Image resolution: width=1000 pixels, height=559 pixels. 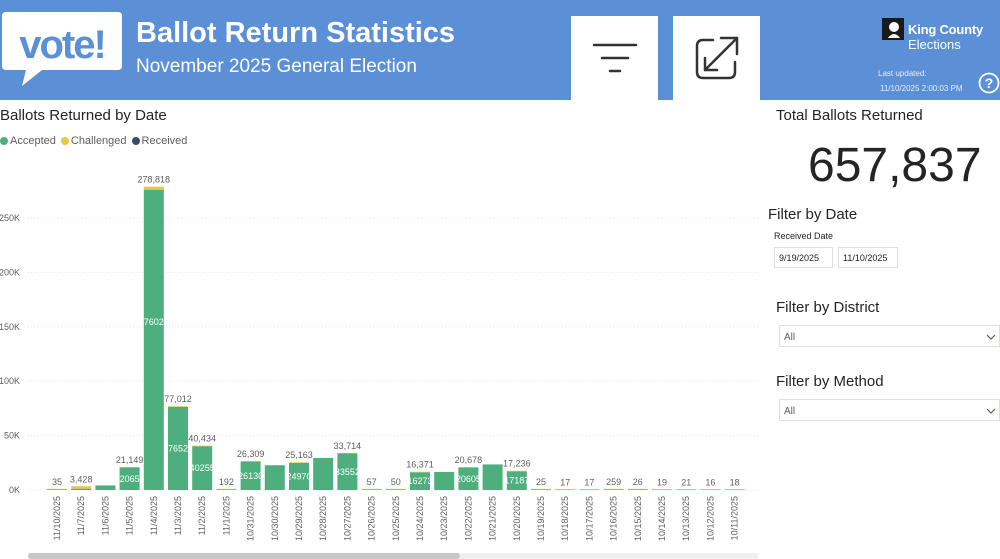 What do you see at coordinates (614, 518) in the screenshot?
I see `x-tick-label: 10/16/2025` at bounding box center [614, 518].